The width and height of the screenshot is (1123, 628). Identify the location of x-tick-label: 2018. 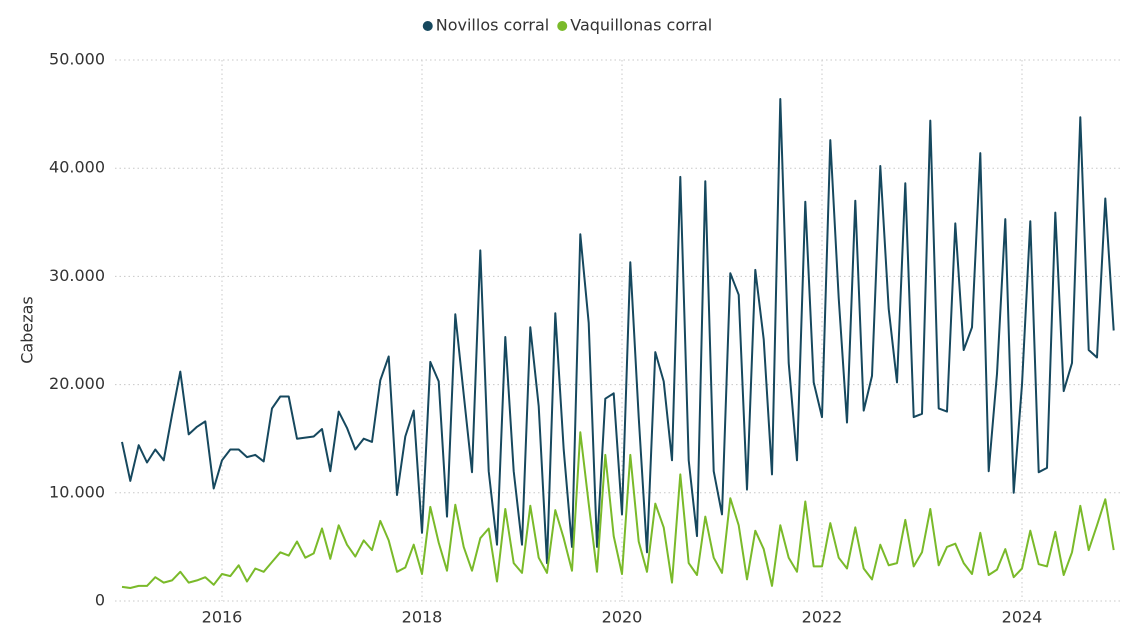
(422, 617).